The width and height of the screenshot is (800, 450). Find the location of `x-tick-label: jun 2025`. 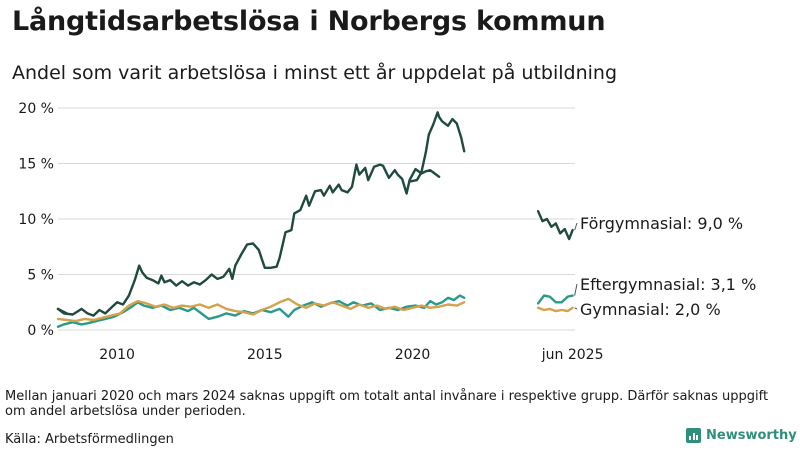

x-tick-label: jun 2025 is located at coordinates (572, 355).